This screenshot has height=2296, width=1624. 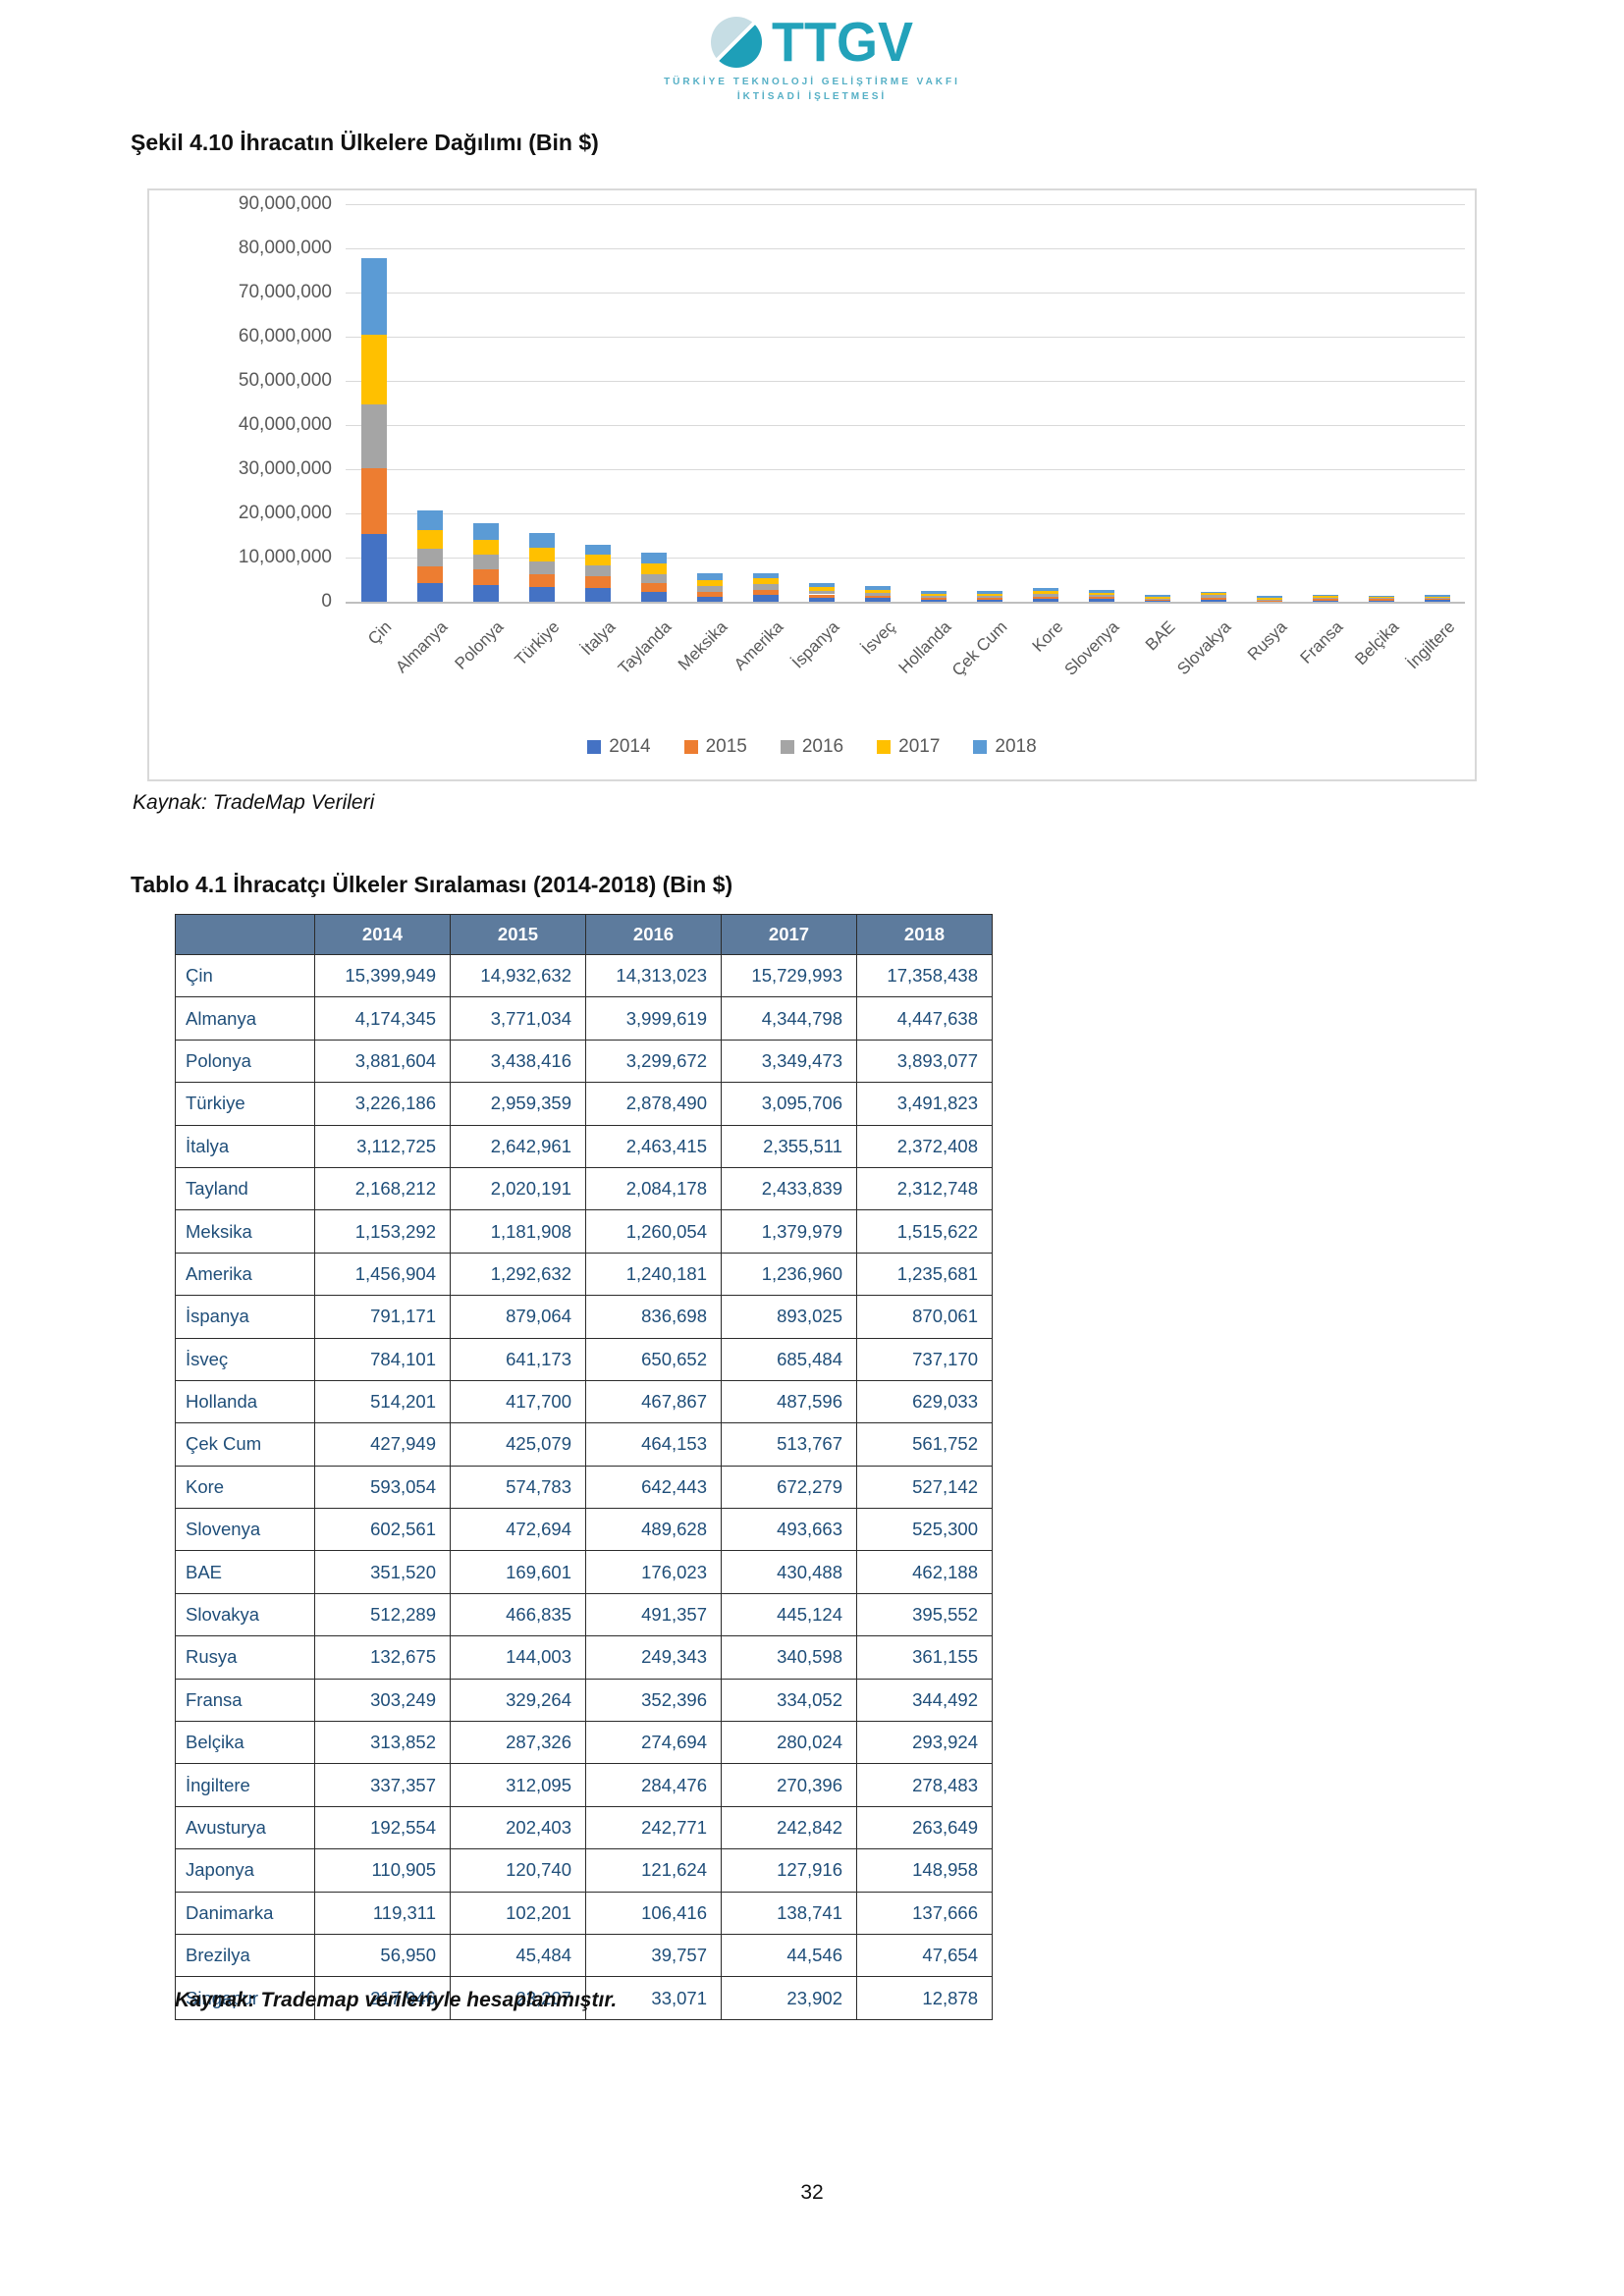 I want to click on value-cell: 513,767, so click(x=789, y=1444).